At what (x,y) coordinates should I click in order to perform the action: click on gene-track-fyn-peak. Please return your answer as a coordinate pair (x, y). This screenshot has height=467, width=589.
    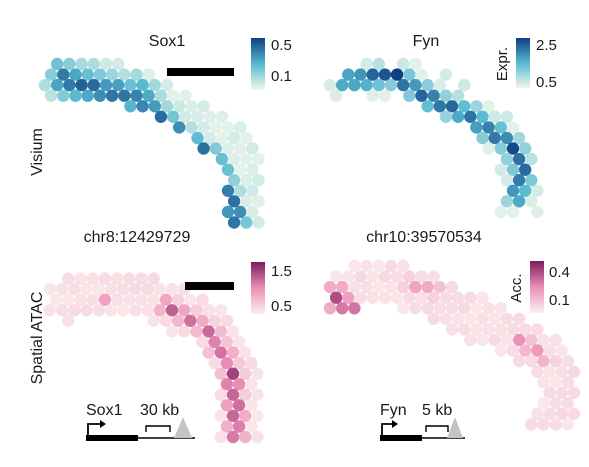
    Looking at the image, I should click on (455, 427).